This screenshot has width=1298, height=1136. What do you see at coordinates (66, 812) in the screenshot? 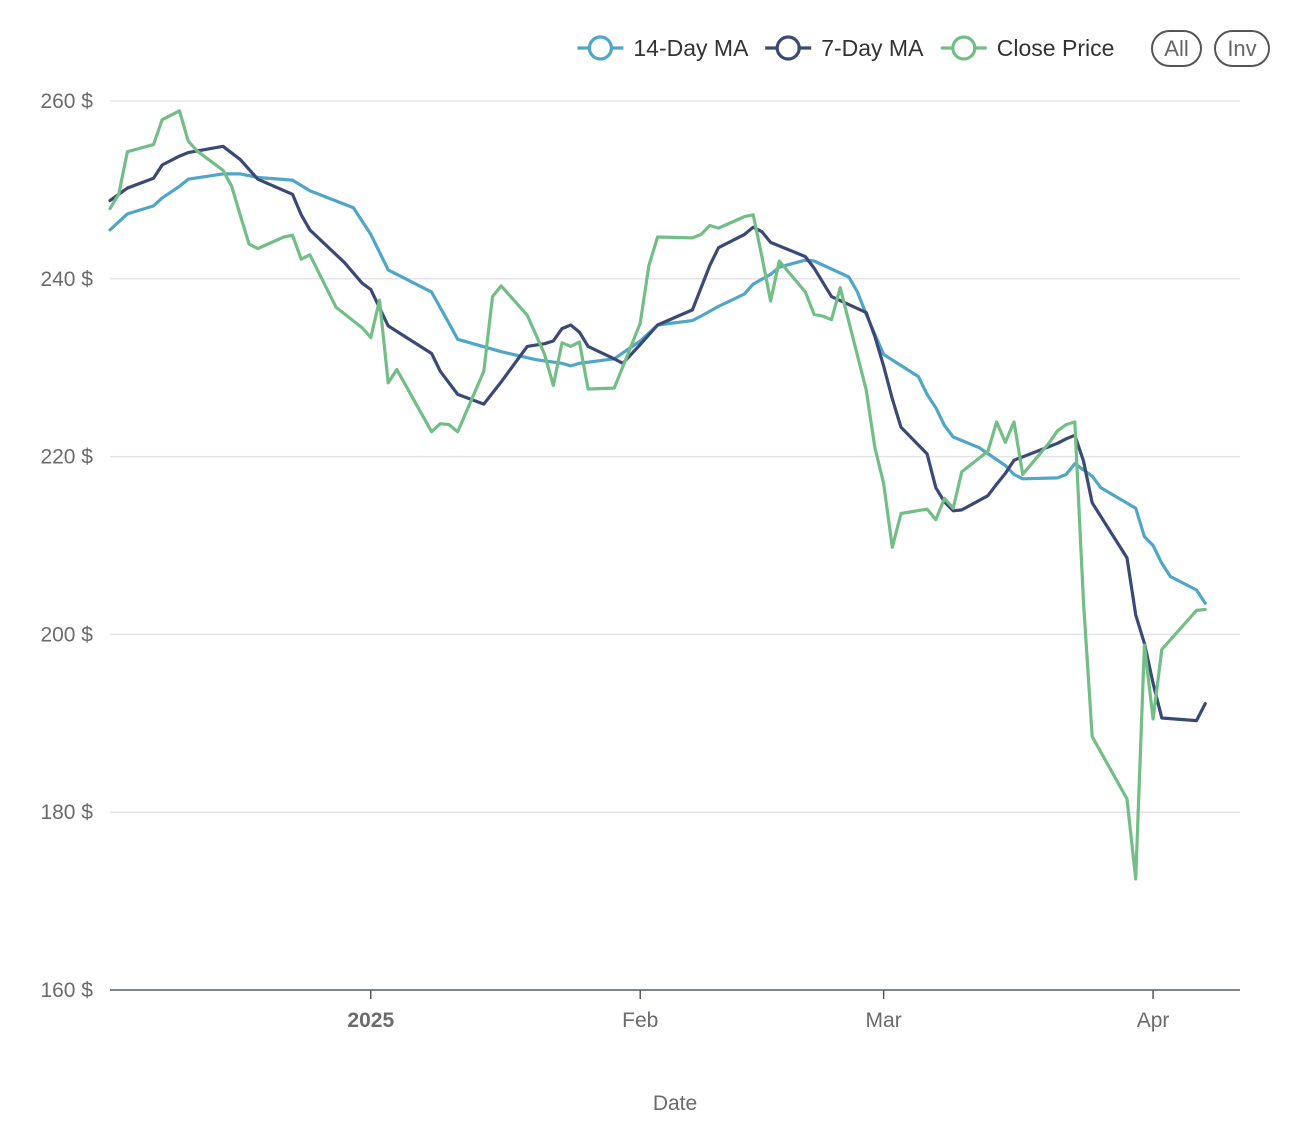
I see `y-tick-label: 180 $` at bounding box center [66, 812].